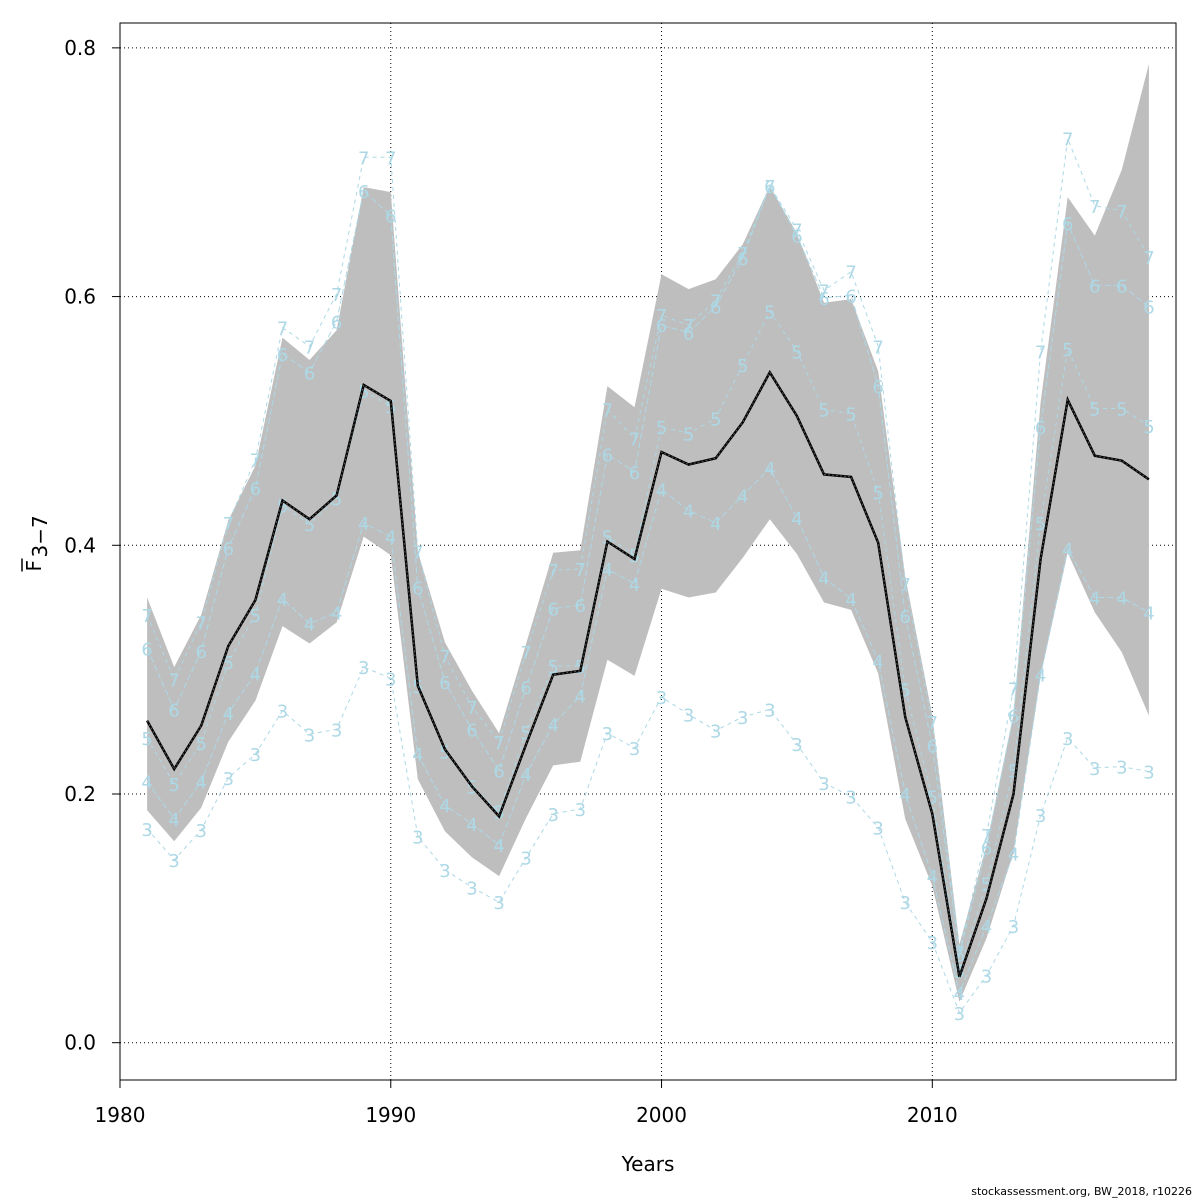 This screenshot has width=1200, height=1200. Describe the element at coordinates (40, 536) in the screenshot. I see `y-title-subscript: 3−7` at that location.